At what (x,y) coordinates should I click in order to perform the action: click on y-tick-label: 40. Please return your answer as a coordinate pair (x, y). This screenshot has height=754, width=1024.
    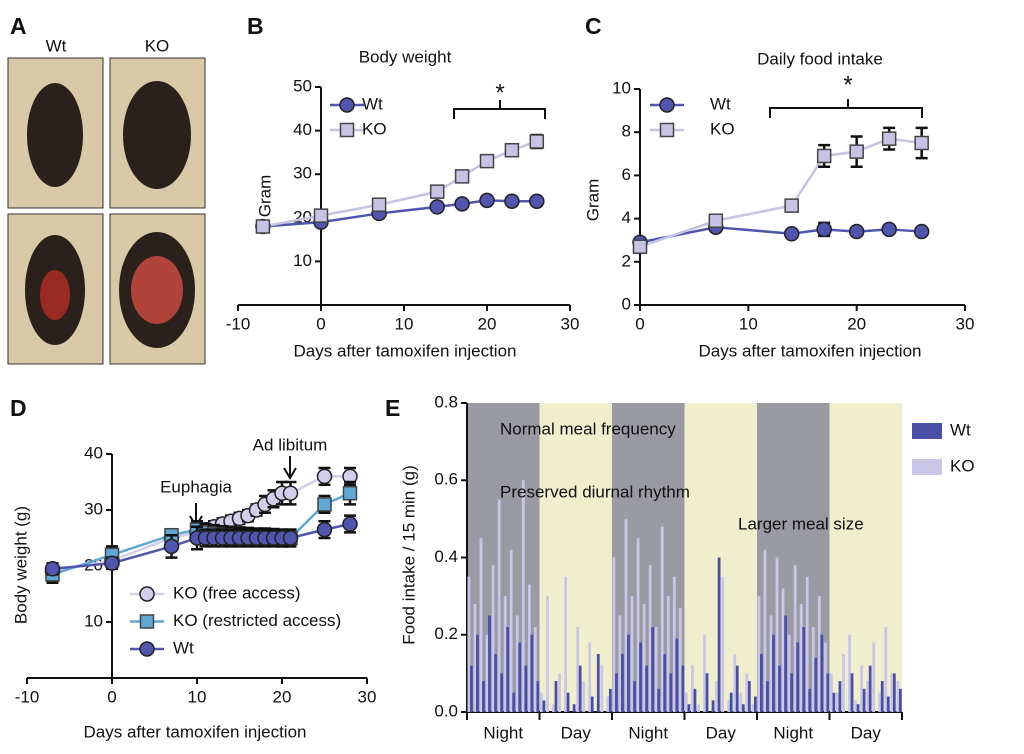
    Looking at the image, I should click on (93, 452).